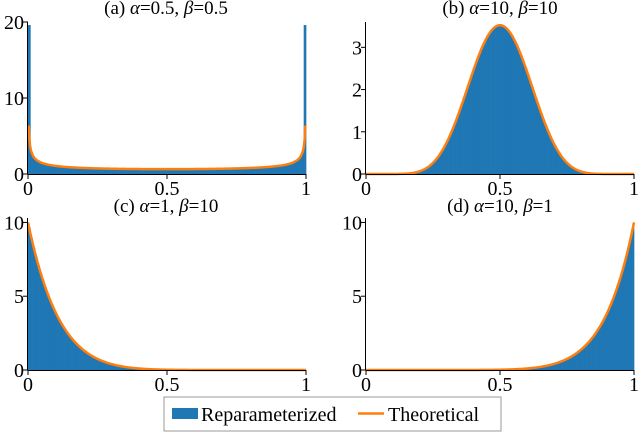  I want to click on panel-a-y-tick-label: 20, so click(14, 23).